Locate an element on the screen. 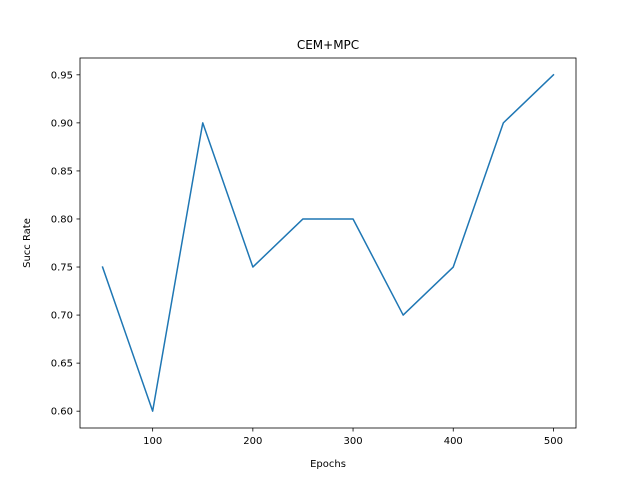  y-tick-label: 0.80 is located at coordinates (62, 219).